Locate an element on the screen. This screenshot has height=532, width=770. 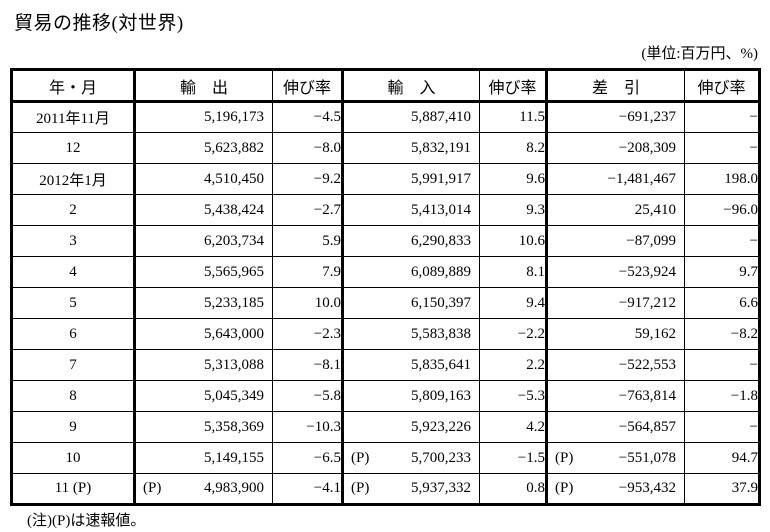
value-text: 5,358,369 is located at coordinates (234, 426).